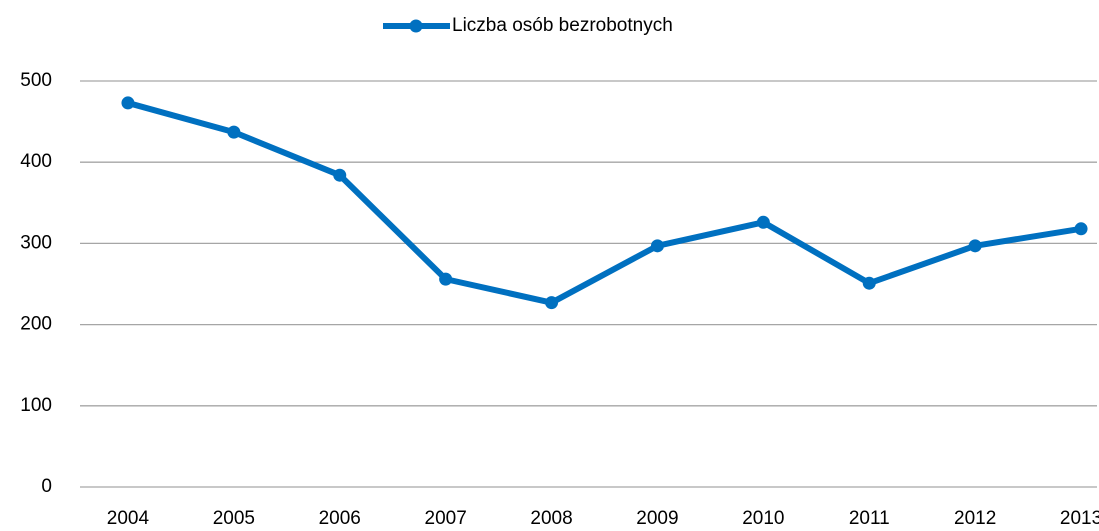 The width and height of the screenshot is (1099, 531). What do you see at coordinates (869, 518) in the screenshot?
I see `x-tick-label: 2011` at bounding box center [869, 518].